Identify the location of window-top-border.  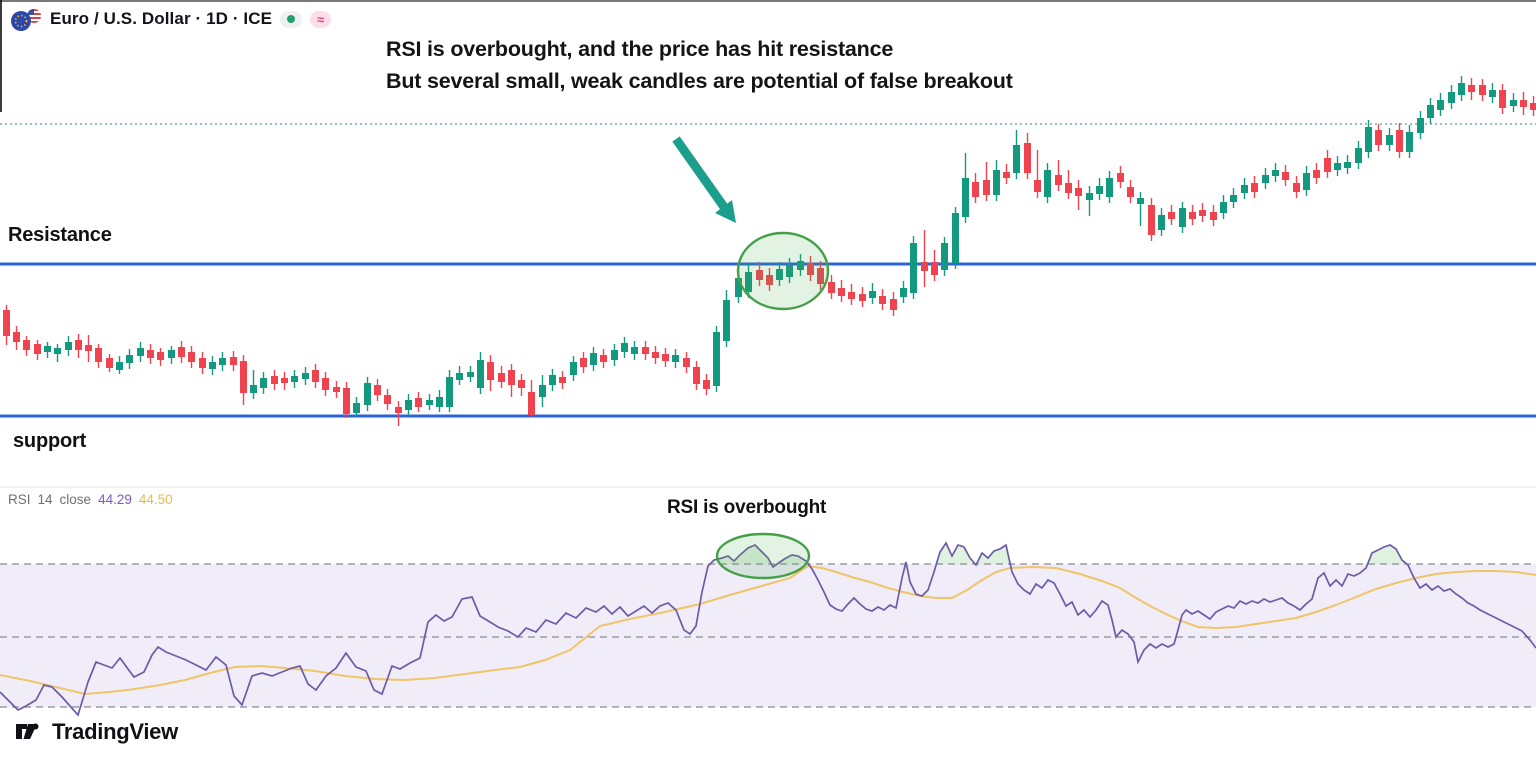
(768, 1).